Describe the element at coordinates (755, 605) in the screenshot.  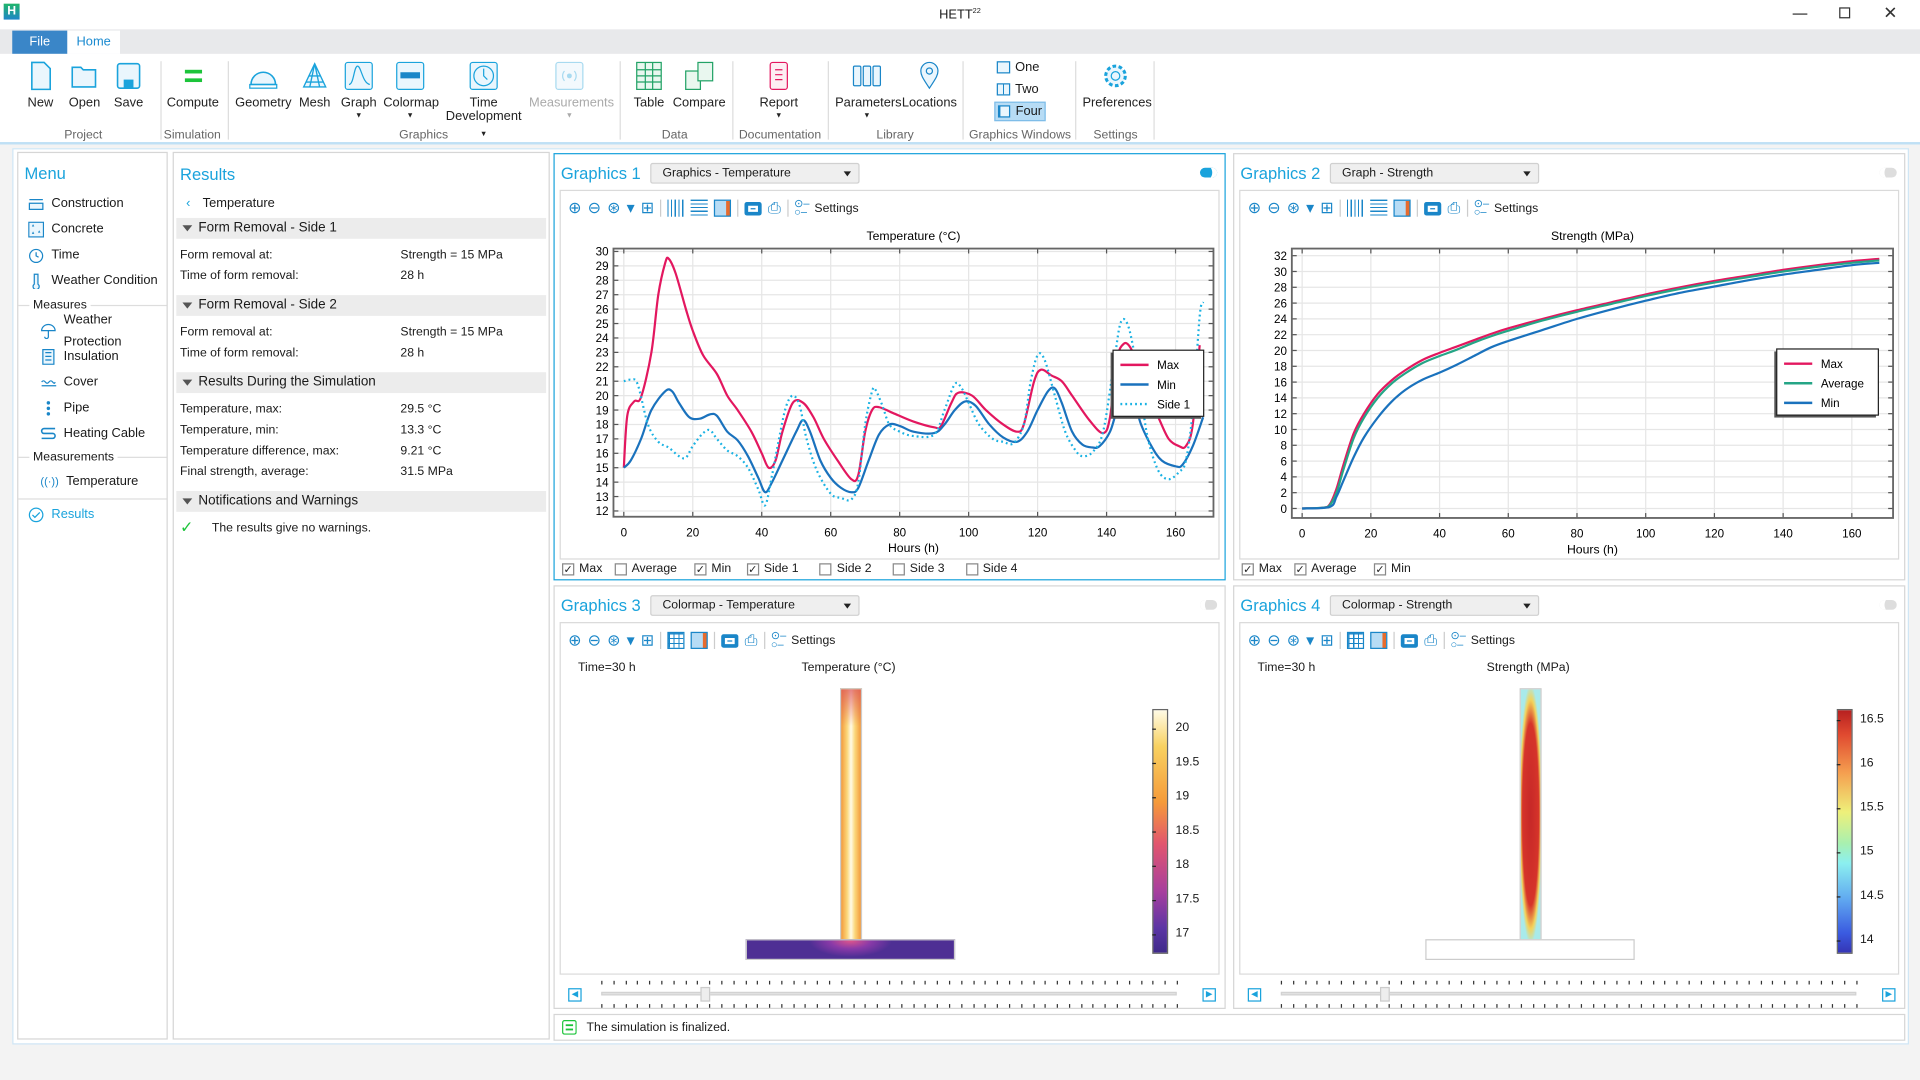
I see `graphics-type-select: Colormap - Temperature` at that location.